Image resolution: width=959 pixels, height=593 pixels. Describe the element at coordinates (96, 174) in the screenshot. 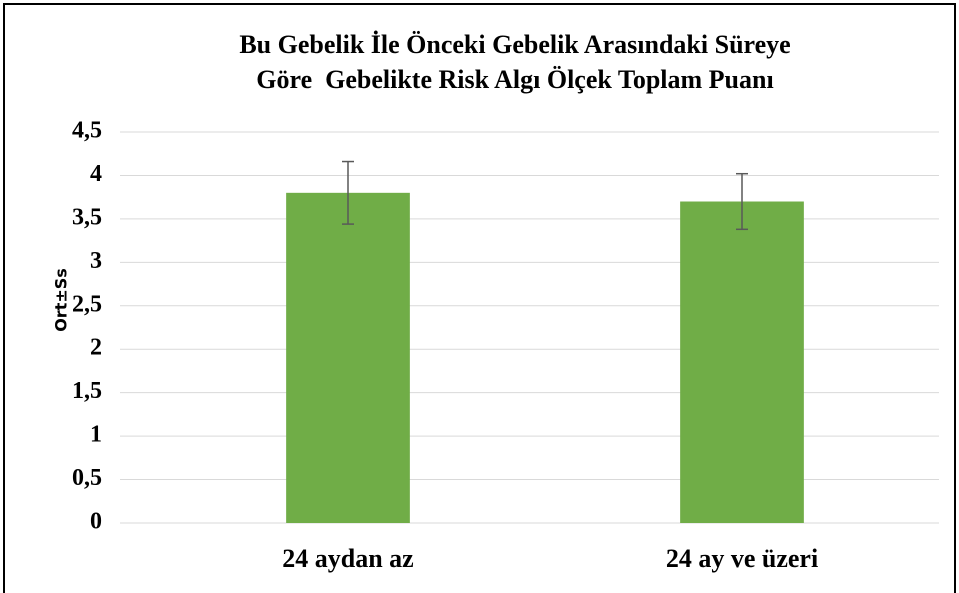

I see `y-tick-label: 4` at that location.